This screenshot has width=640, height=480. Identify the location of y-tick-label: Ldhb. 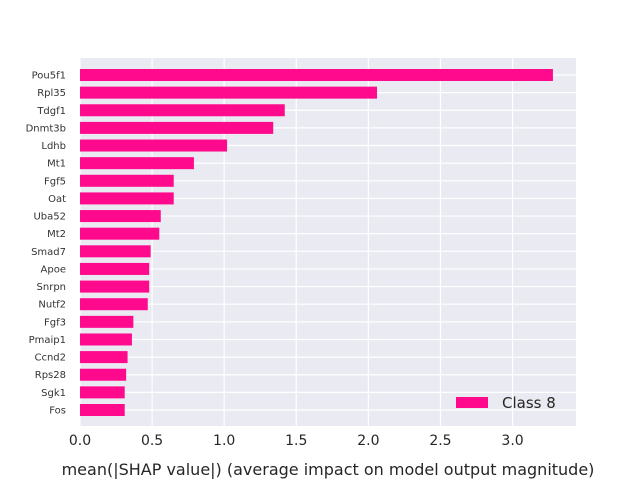
(53, 146).